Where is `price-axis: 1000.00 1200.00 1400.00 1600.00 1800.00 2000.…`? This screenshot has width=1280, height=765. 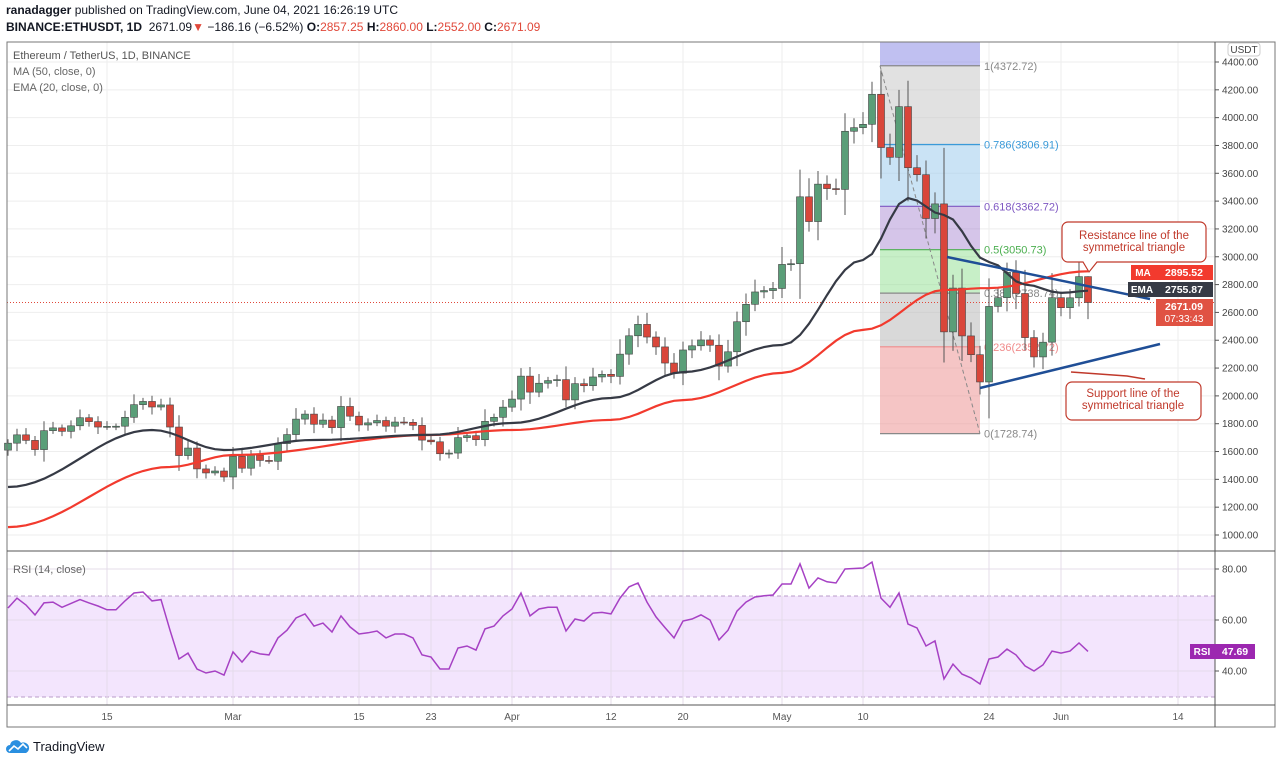
price-axis: 1000.00 1200.00 1400.00 1600.00 1800.00 2000.… is located at coordinates (1237, 367).